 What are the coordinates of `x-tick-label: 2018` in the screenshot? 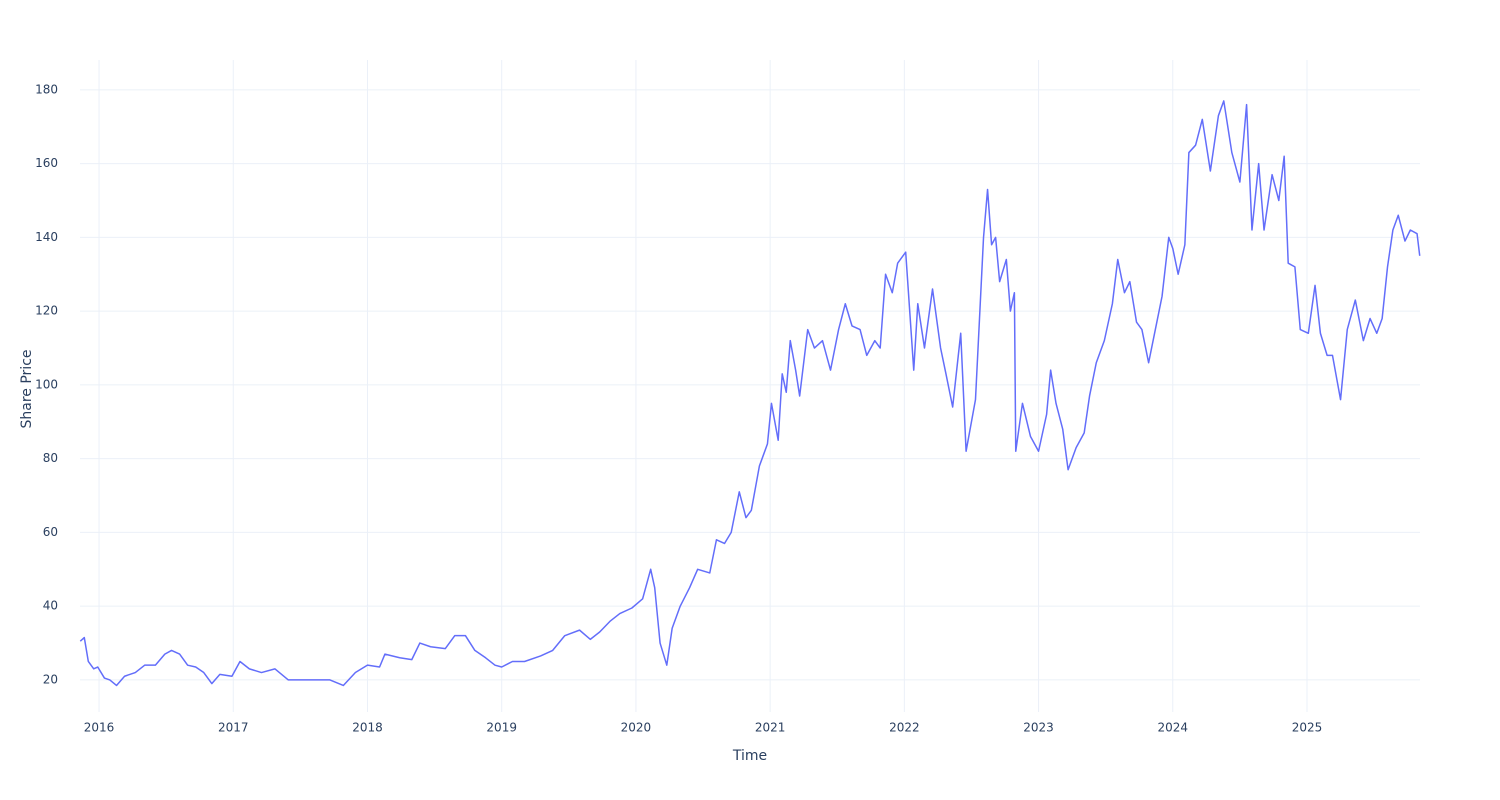 It's located at (367, 728).